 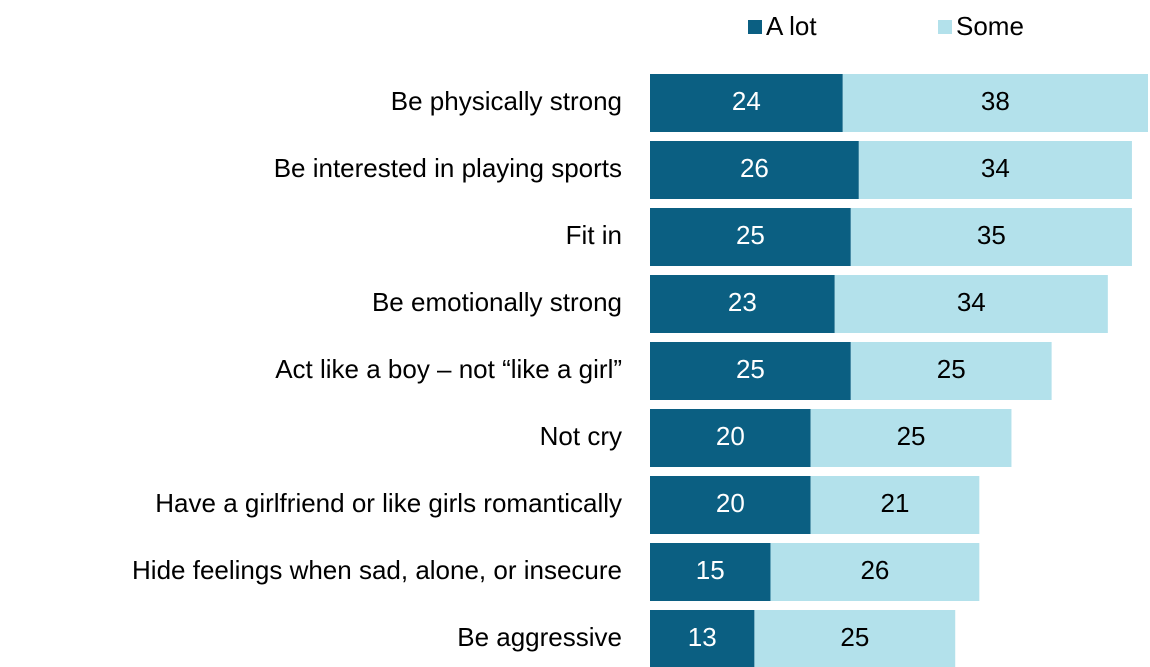 What do you see at coordinates (506, 101) in the screenshot?
I see `category-label: Be physically strong` at bounding box center [506, 101].